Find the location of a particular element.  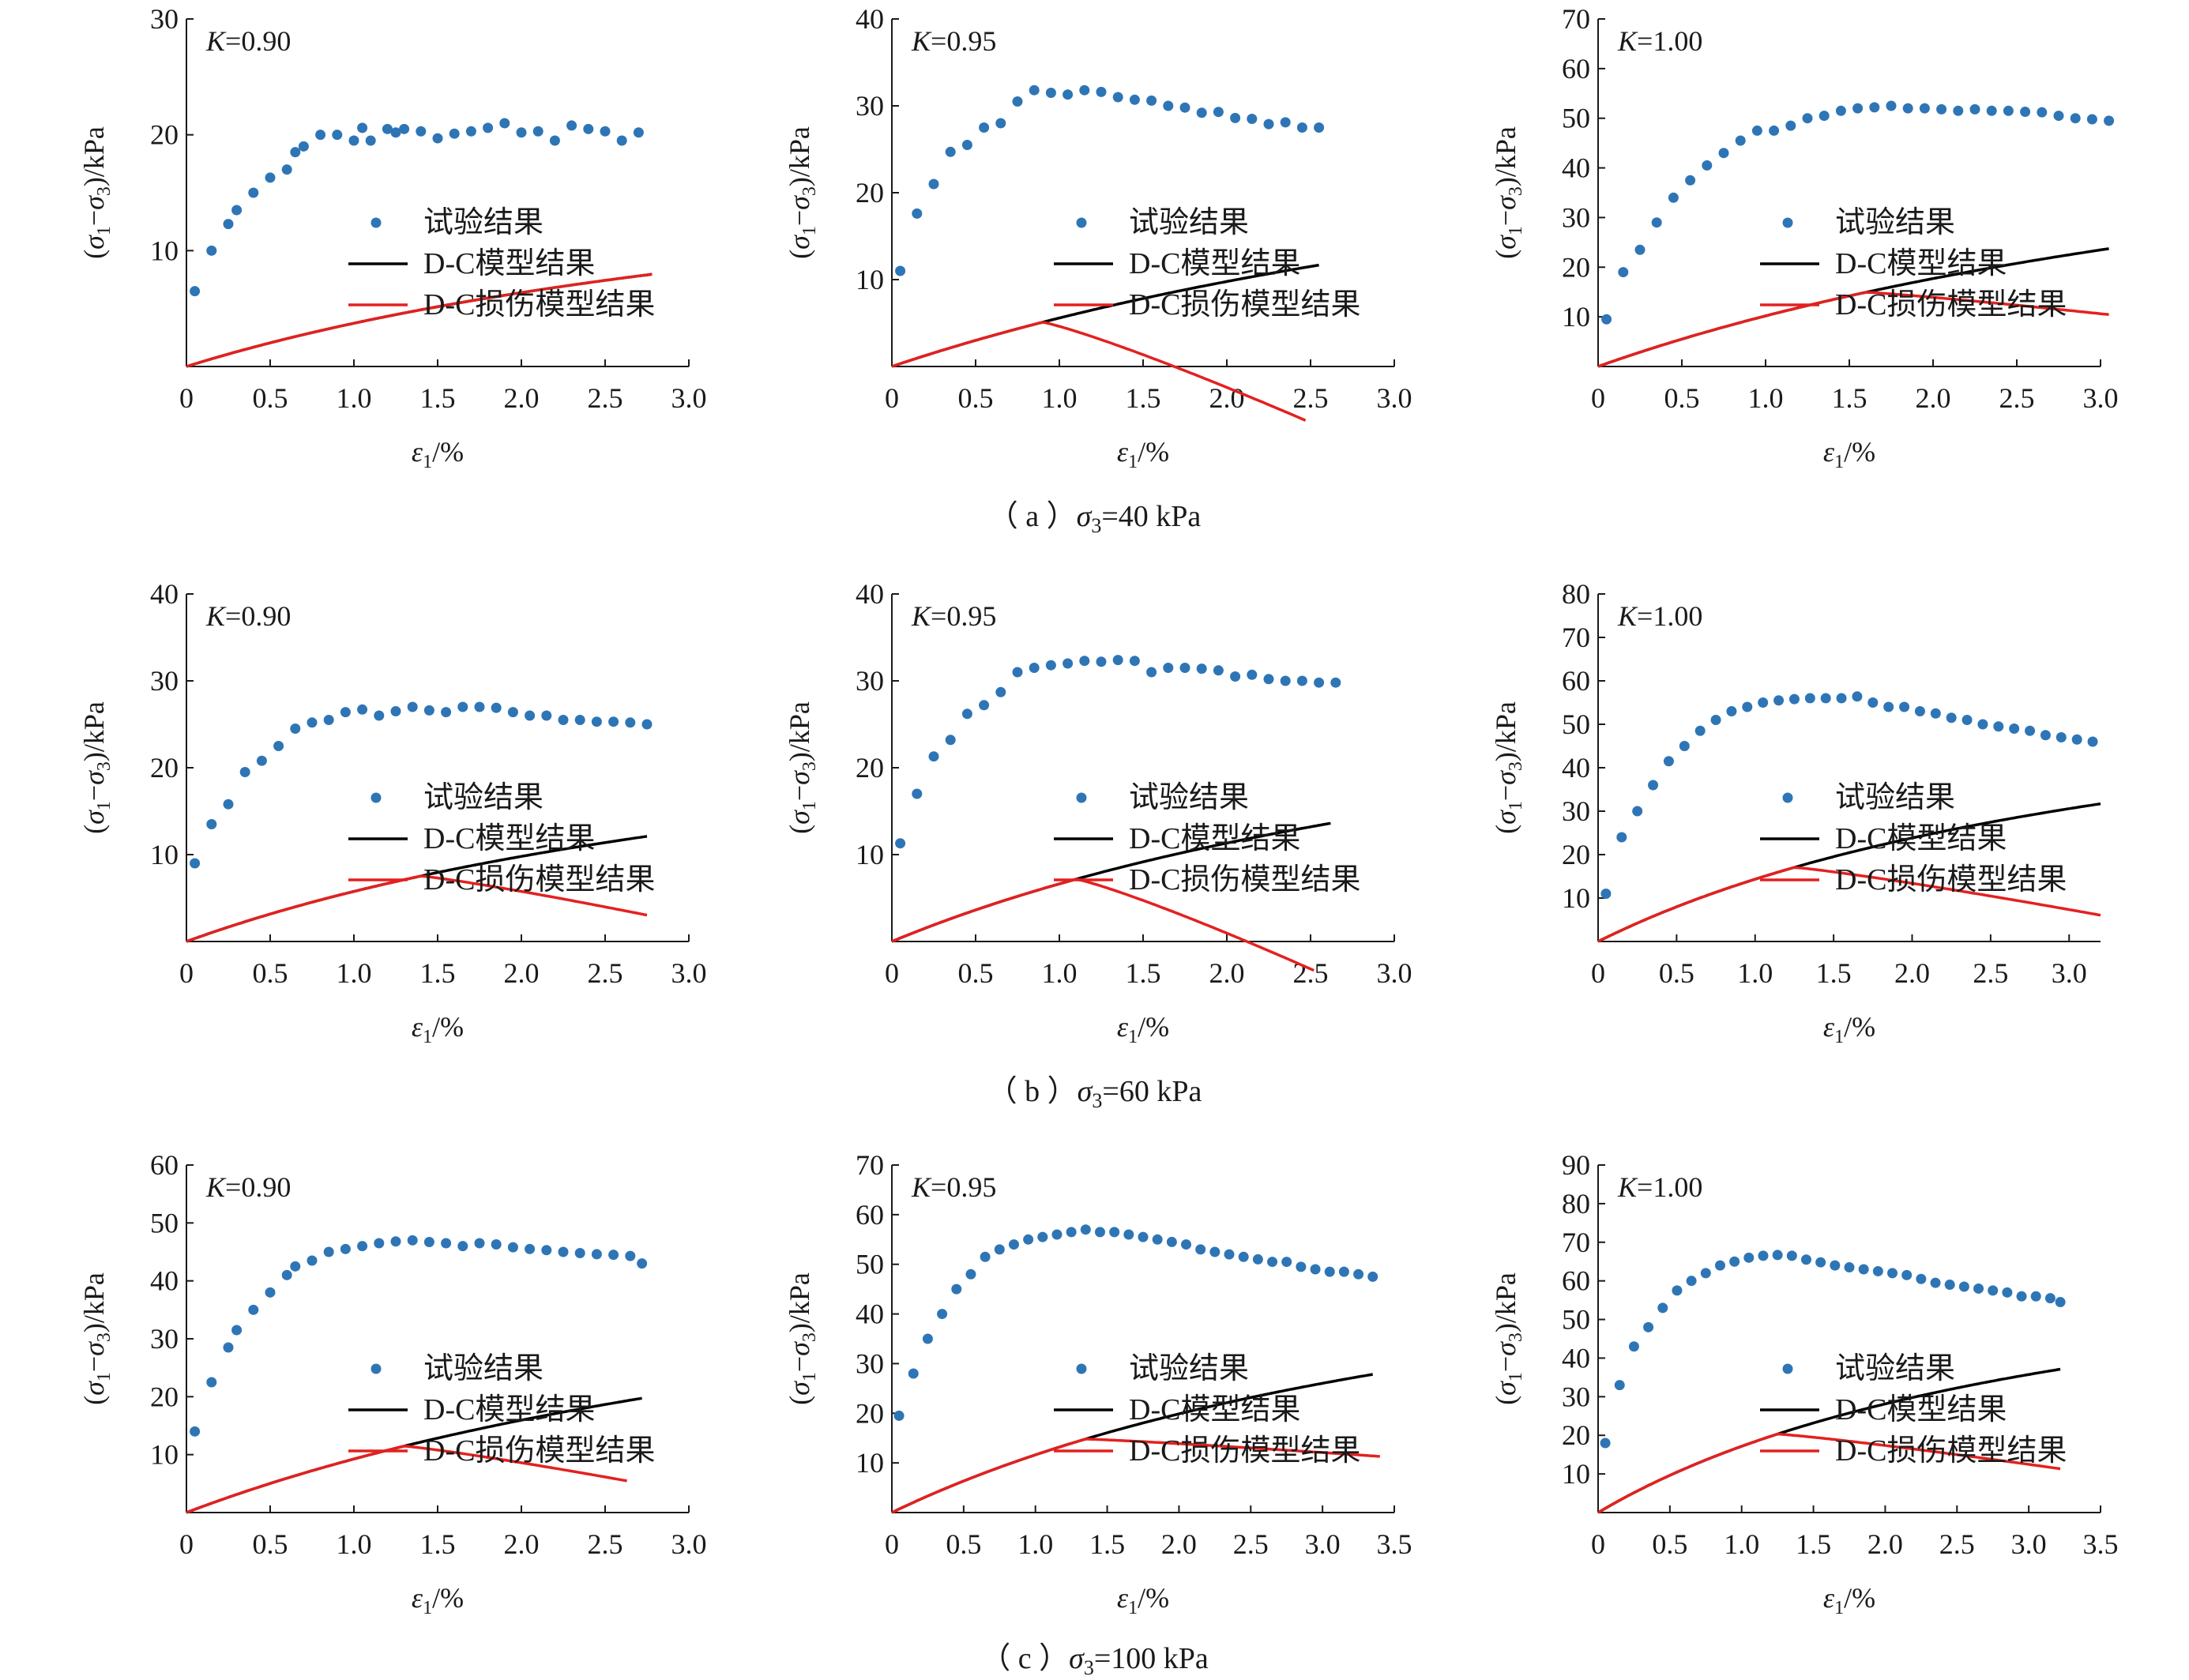

caption-a-letter: （ a ） is located at coordinates (1032, 516).